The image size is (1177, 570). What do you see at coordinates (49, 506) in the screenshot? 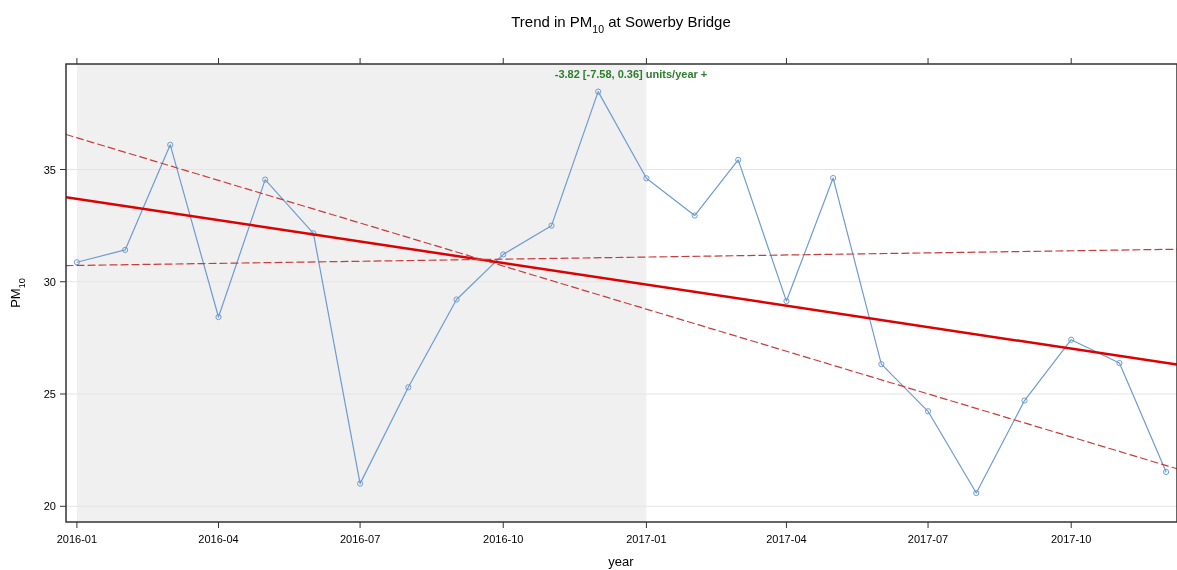
I see `y-tick-label: 20` at bounding box center [49, 506].